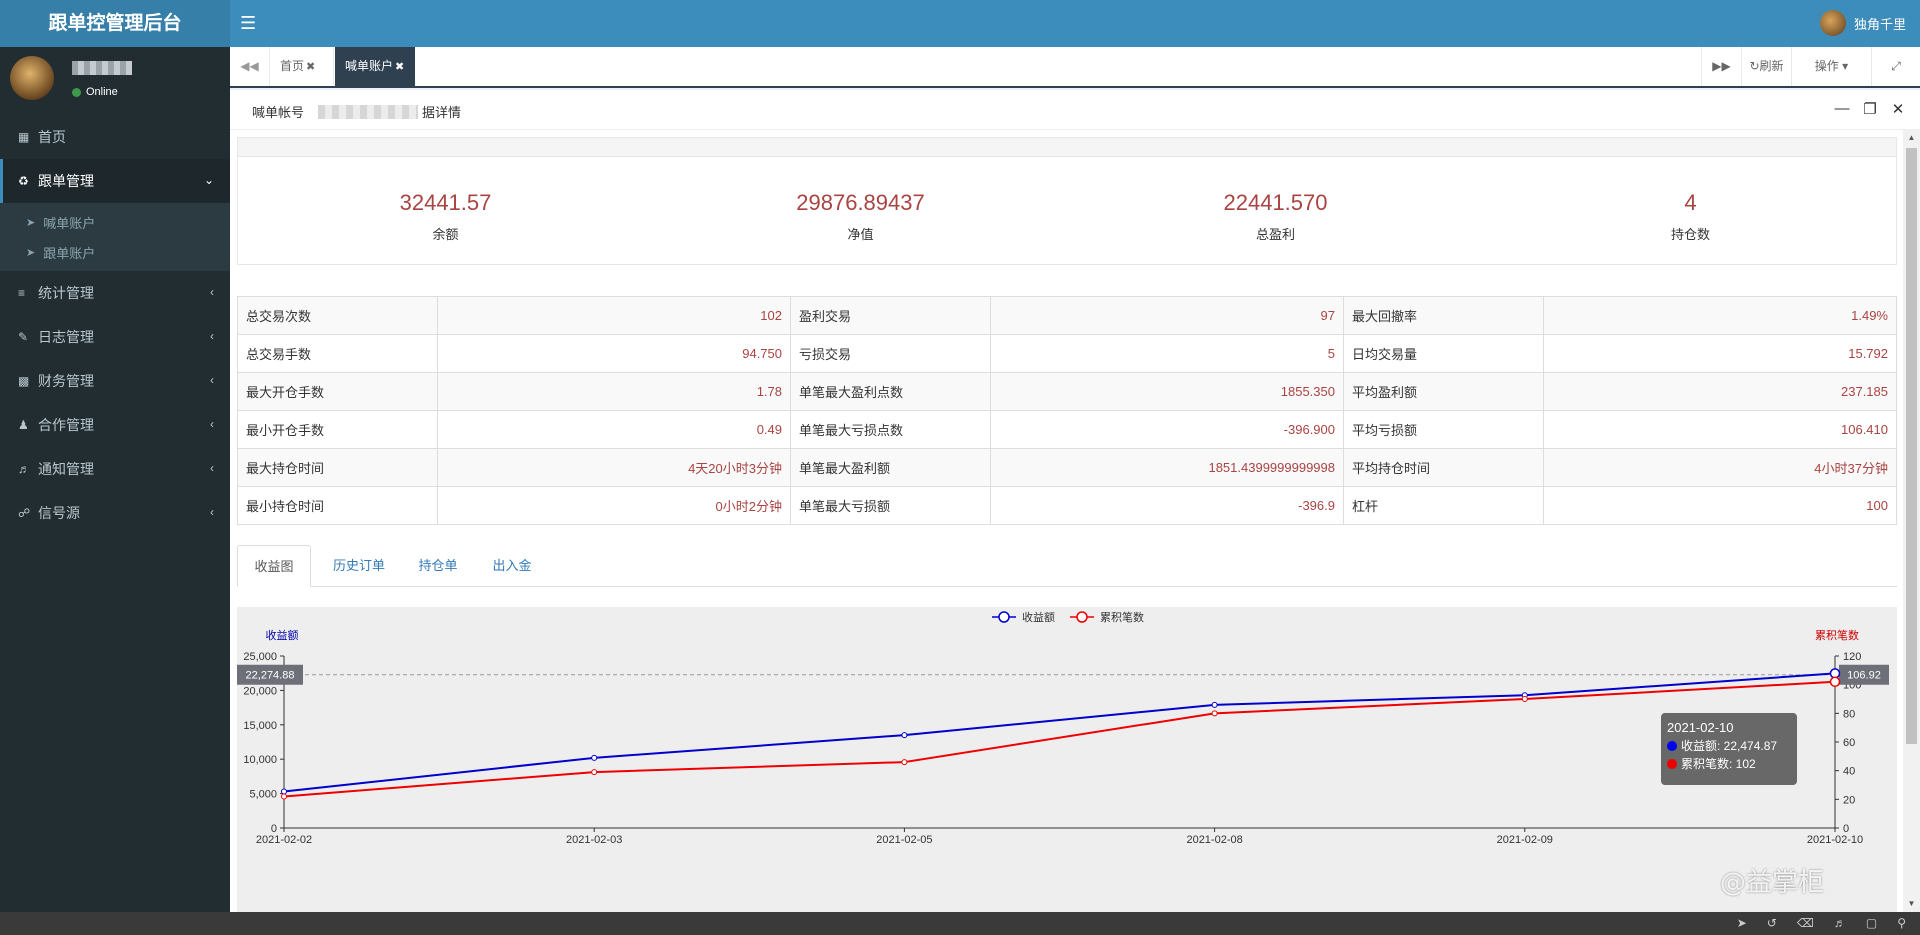  I want to click on username: 独角千里, so click(1879, 24).